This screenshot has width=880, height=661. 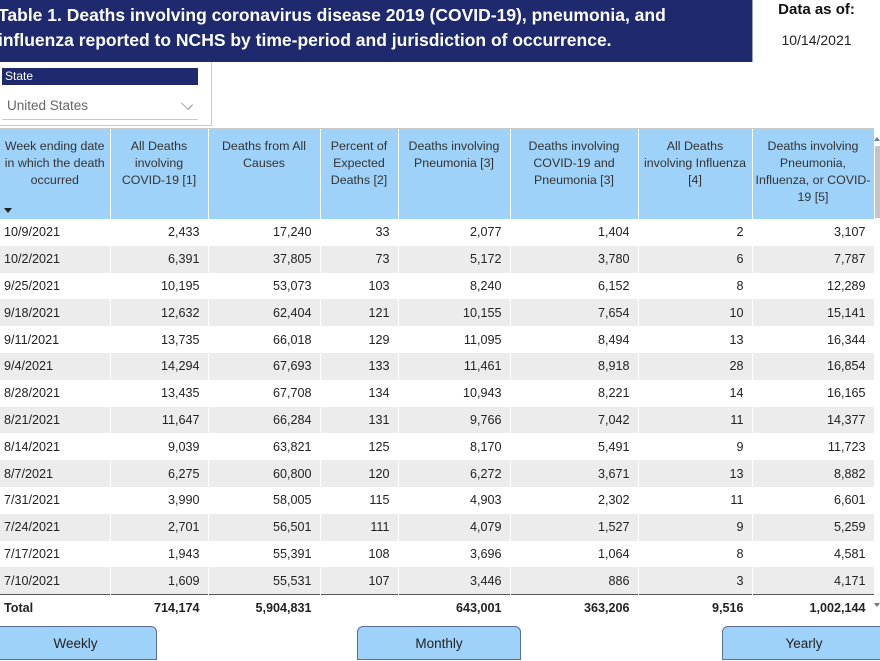 I want to click on scroll-up-arrow-icon, so click(x=877, y=139).